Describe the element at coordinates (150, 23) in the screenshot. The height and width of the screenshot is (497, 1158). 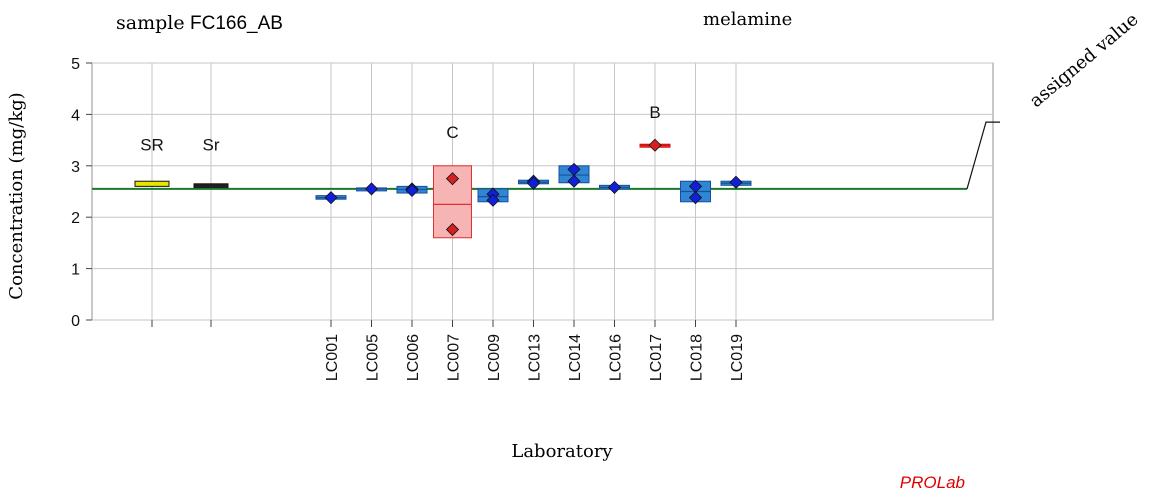
I see `sample-prefix: sample` at that location.